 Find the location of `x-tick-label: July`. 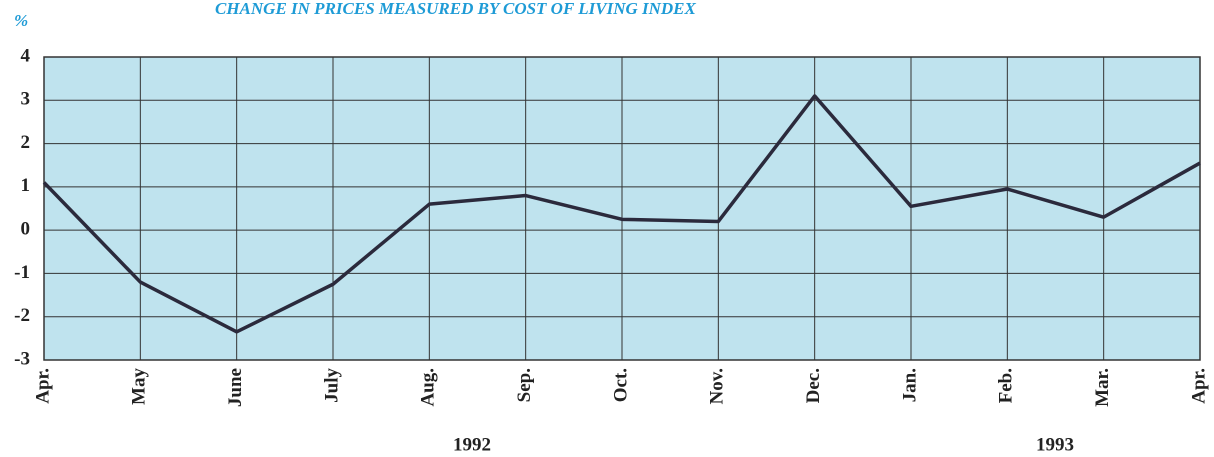

x-tick-label: July is located at coordinates (331, 385).